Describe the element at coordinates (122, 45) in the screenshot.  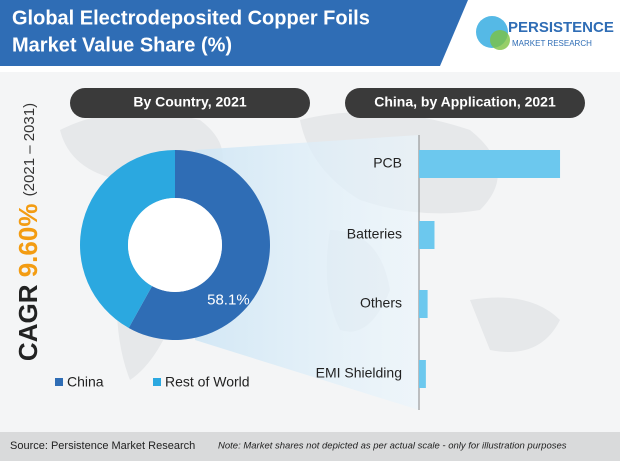
I see `title: Market Value Share (%)` at that location.